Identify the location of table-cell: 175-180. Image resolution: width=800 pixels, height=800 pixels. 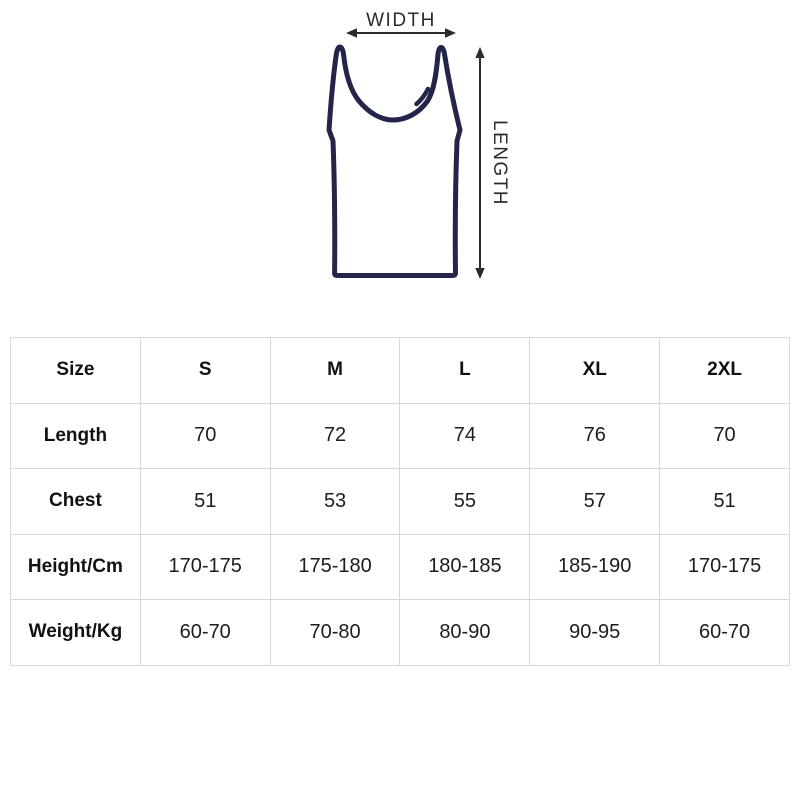
(335, 566).